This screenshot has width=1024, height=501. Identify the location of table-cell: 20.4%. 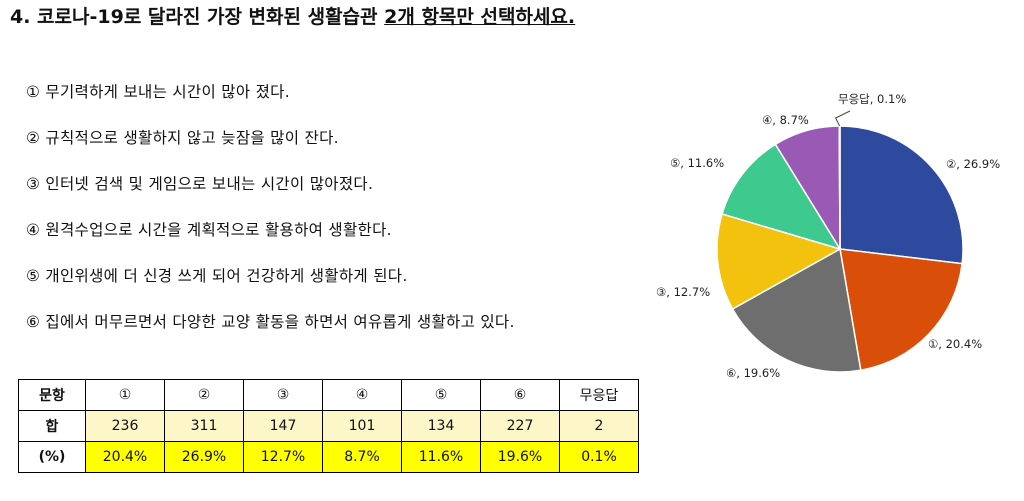
(125, 457).